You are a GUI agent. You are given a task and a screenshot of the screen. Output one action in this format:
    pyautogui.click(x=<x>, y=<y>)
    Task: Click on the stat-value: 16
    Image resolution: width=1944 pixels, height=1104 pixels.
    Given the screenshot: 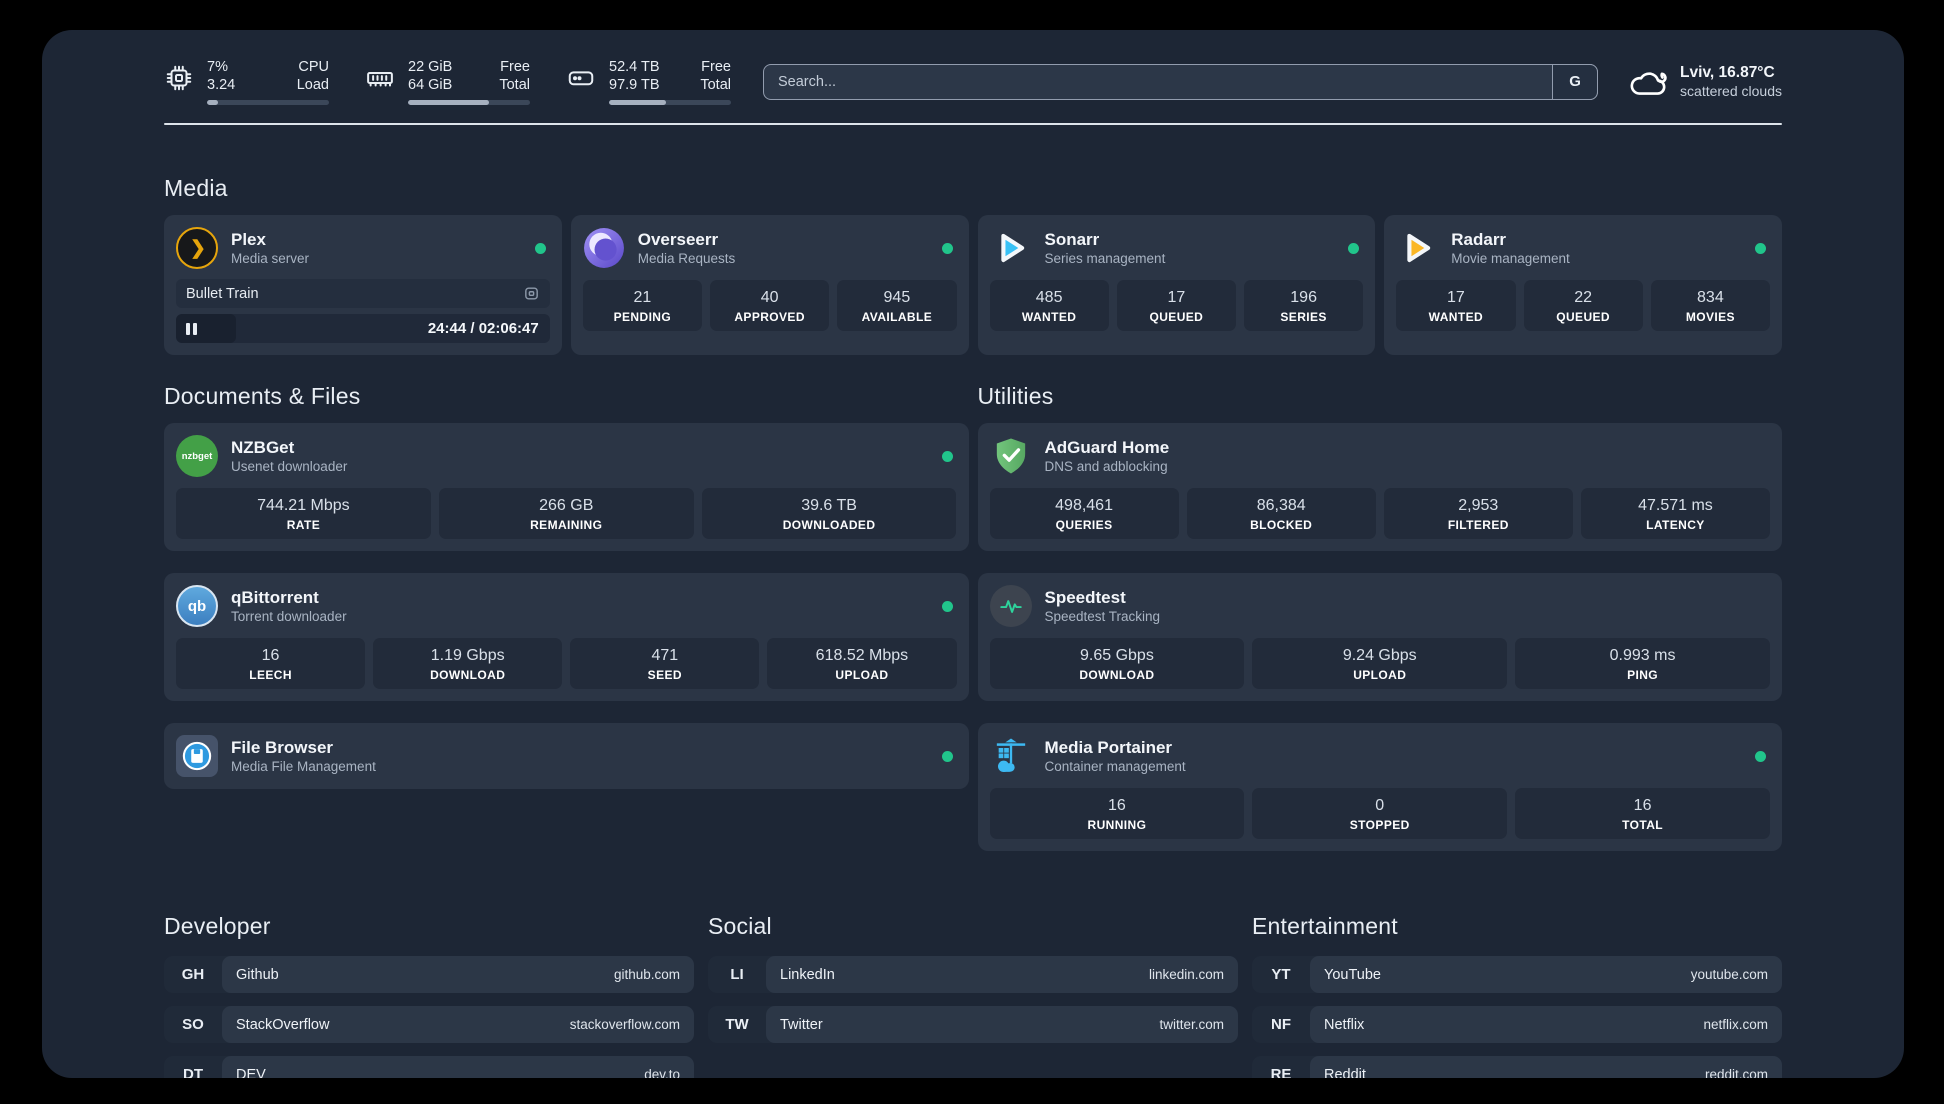 What is the action you would take?
    pyautogui.click(x=1642, y=805)
    